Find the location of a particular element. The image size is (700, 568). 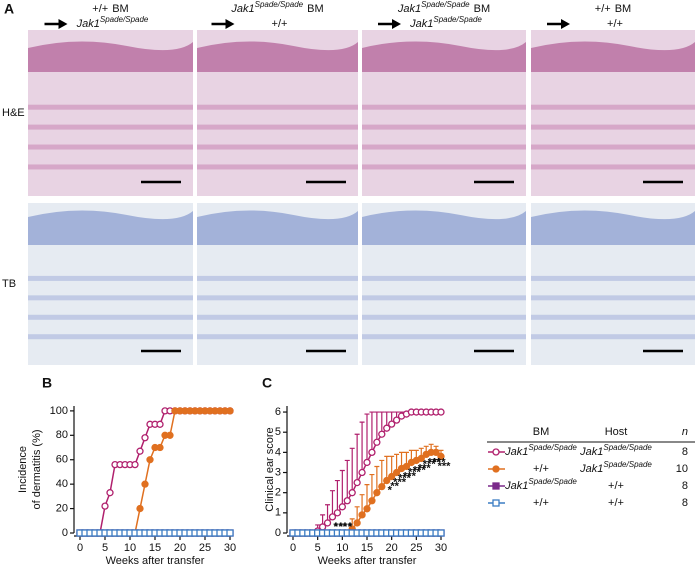

x-tick-label: 15 is located at coordinates (155, 548).